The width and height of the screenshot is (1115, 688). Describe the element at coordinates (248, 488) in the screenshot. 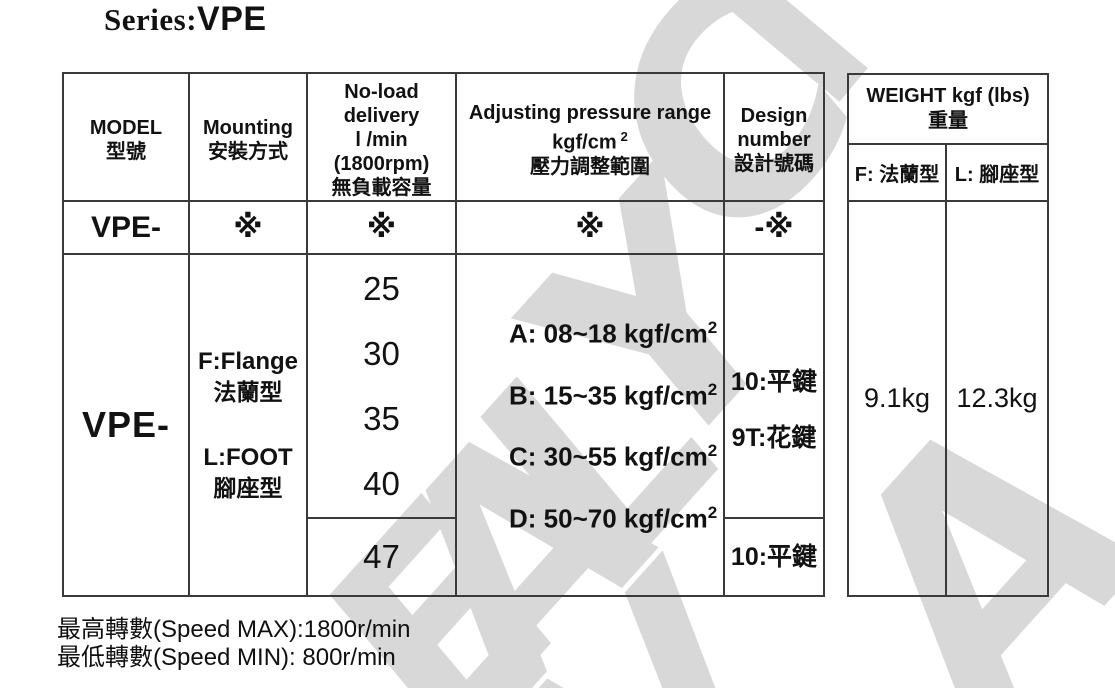

I see `mounting-foot-zh: 腳座型` at that location.